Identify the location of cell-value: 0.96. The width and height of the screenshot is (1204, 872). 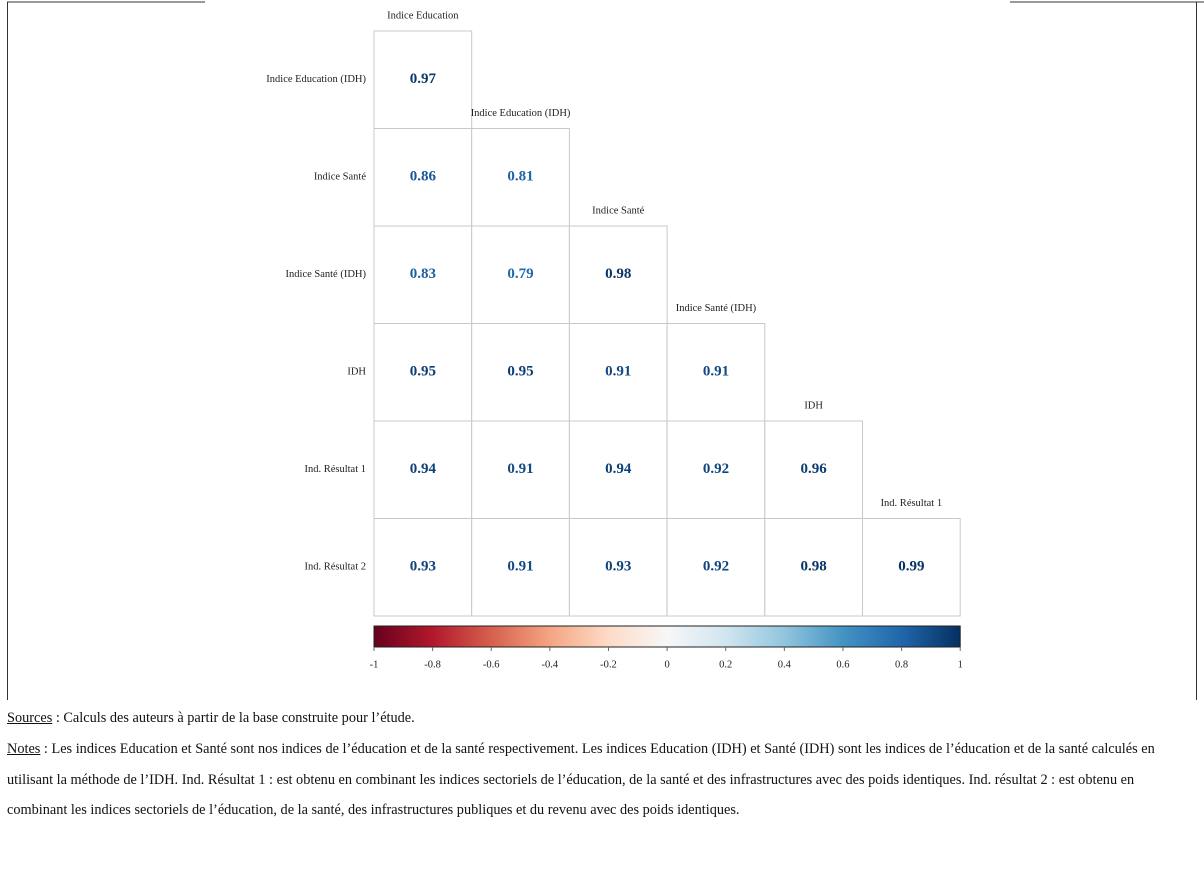
(814, 469).